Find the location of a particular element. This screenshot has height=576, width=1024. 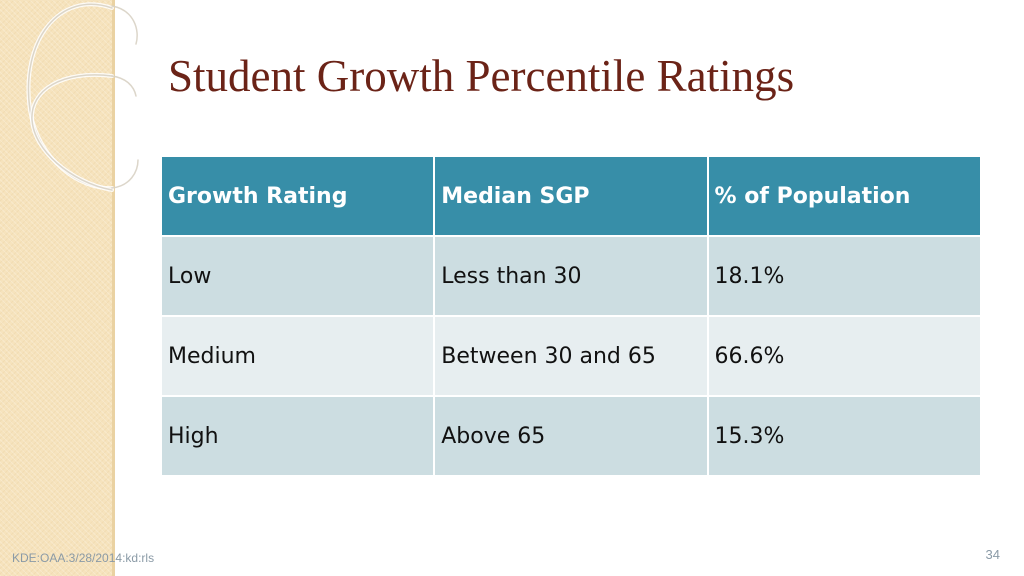

table-row: High Above 65 15.3% is located at coordinates (571, 436).